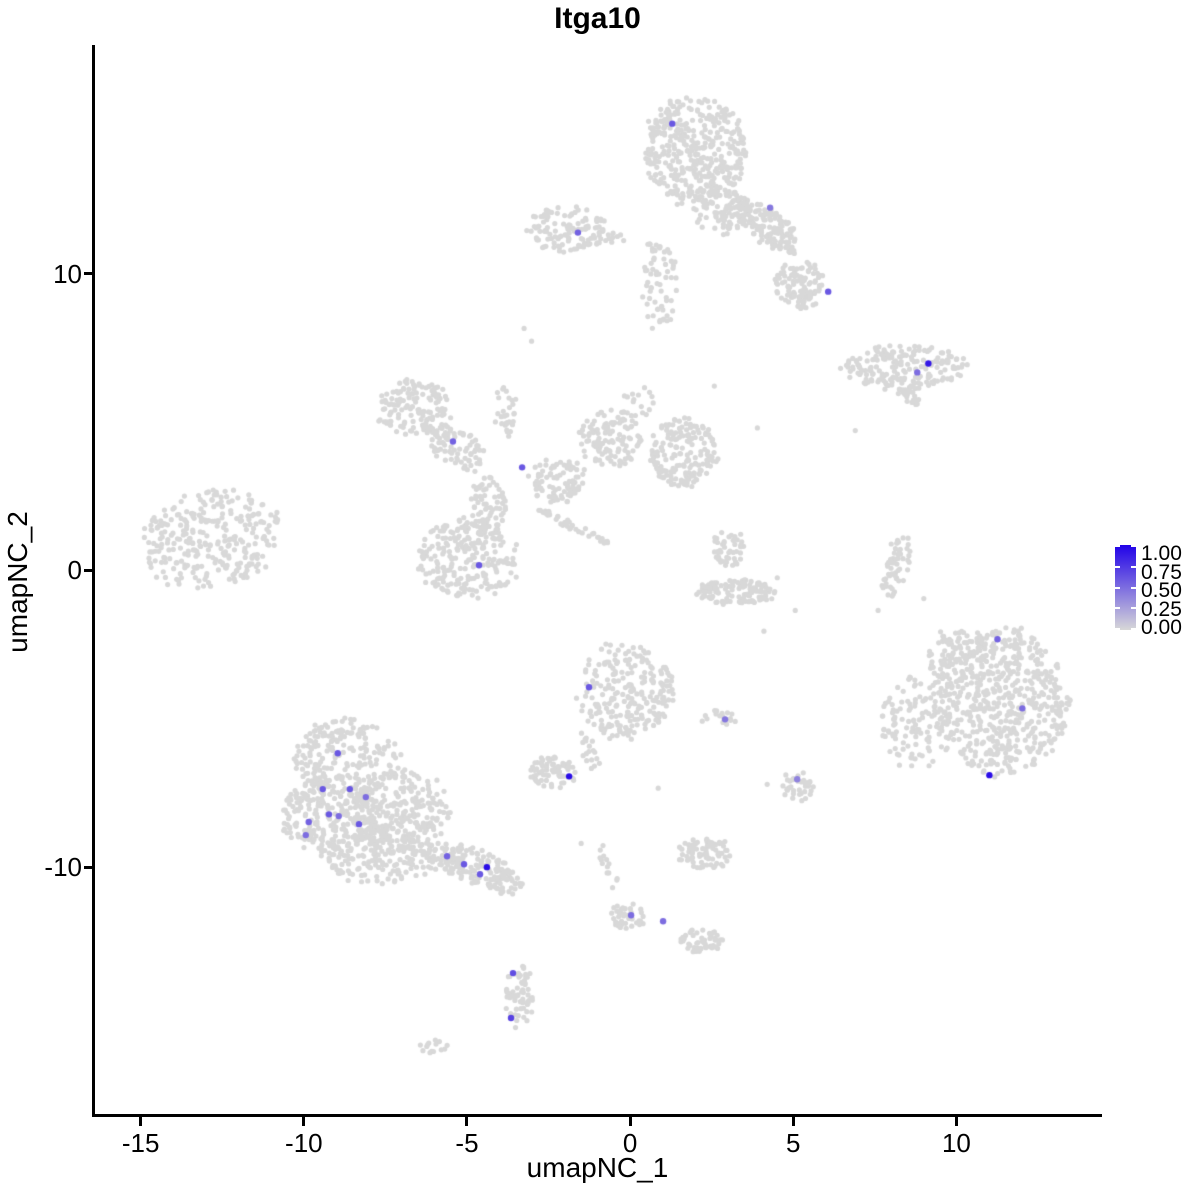 Image resolution: width=1200 pixels, height=1200 pixels. I want to click on legend-label: 0.25, so click(1161, 609).